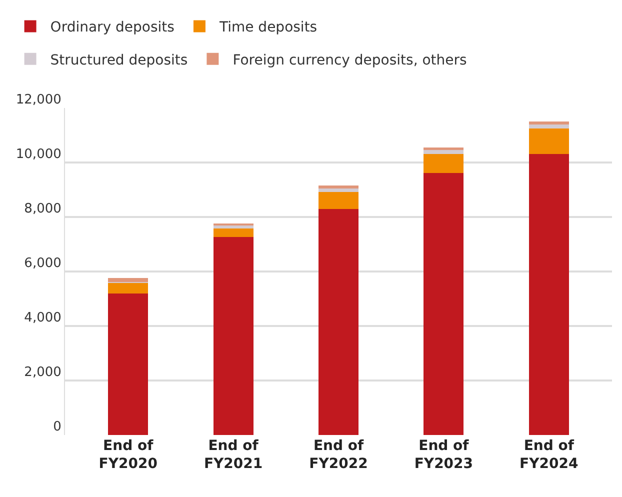 Image resolution: width=622 pixels, height=497 pixels. I want to click on y-tick-label: 6,000, so click(43, 263).